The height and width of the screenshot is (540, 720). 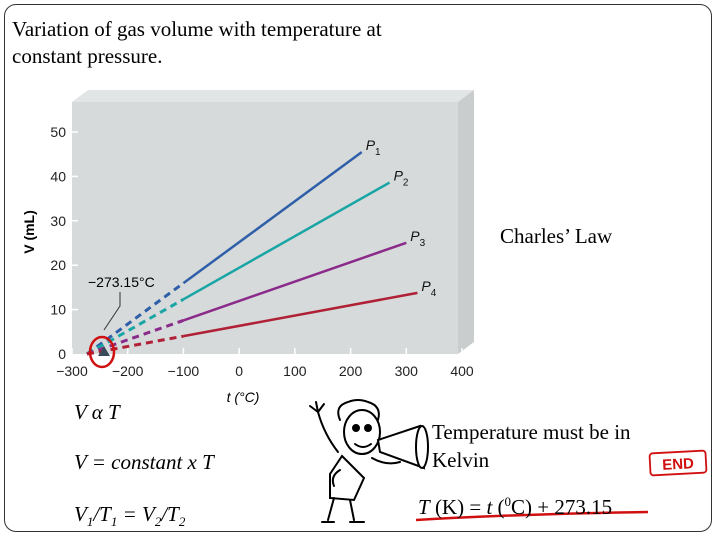 What do you see at coordinates (128, 371) in the screenshot?
I see `x-tick-label: −200` at bounding box center [128, 371].